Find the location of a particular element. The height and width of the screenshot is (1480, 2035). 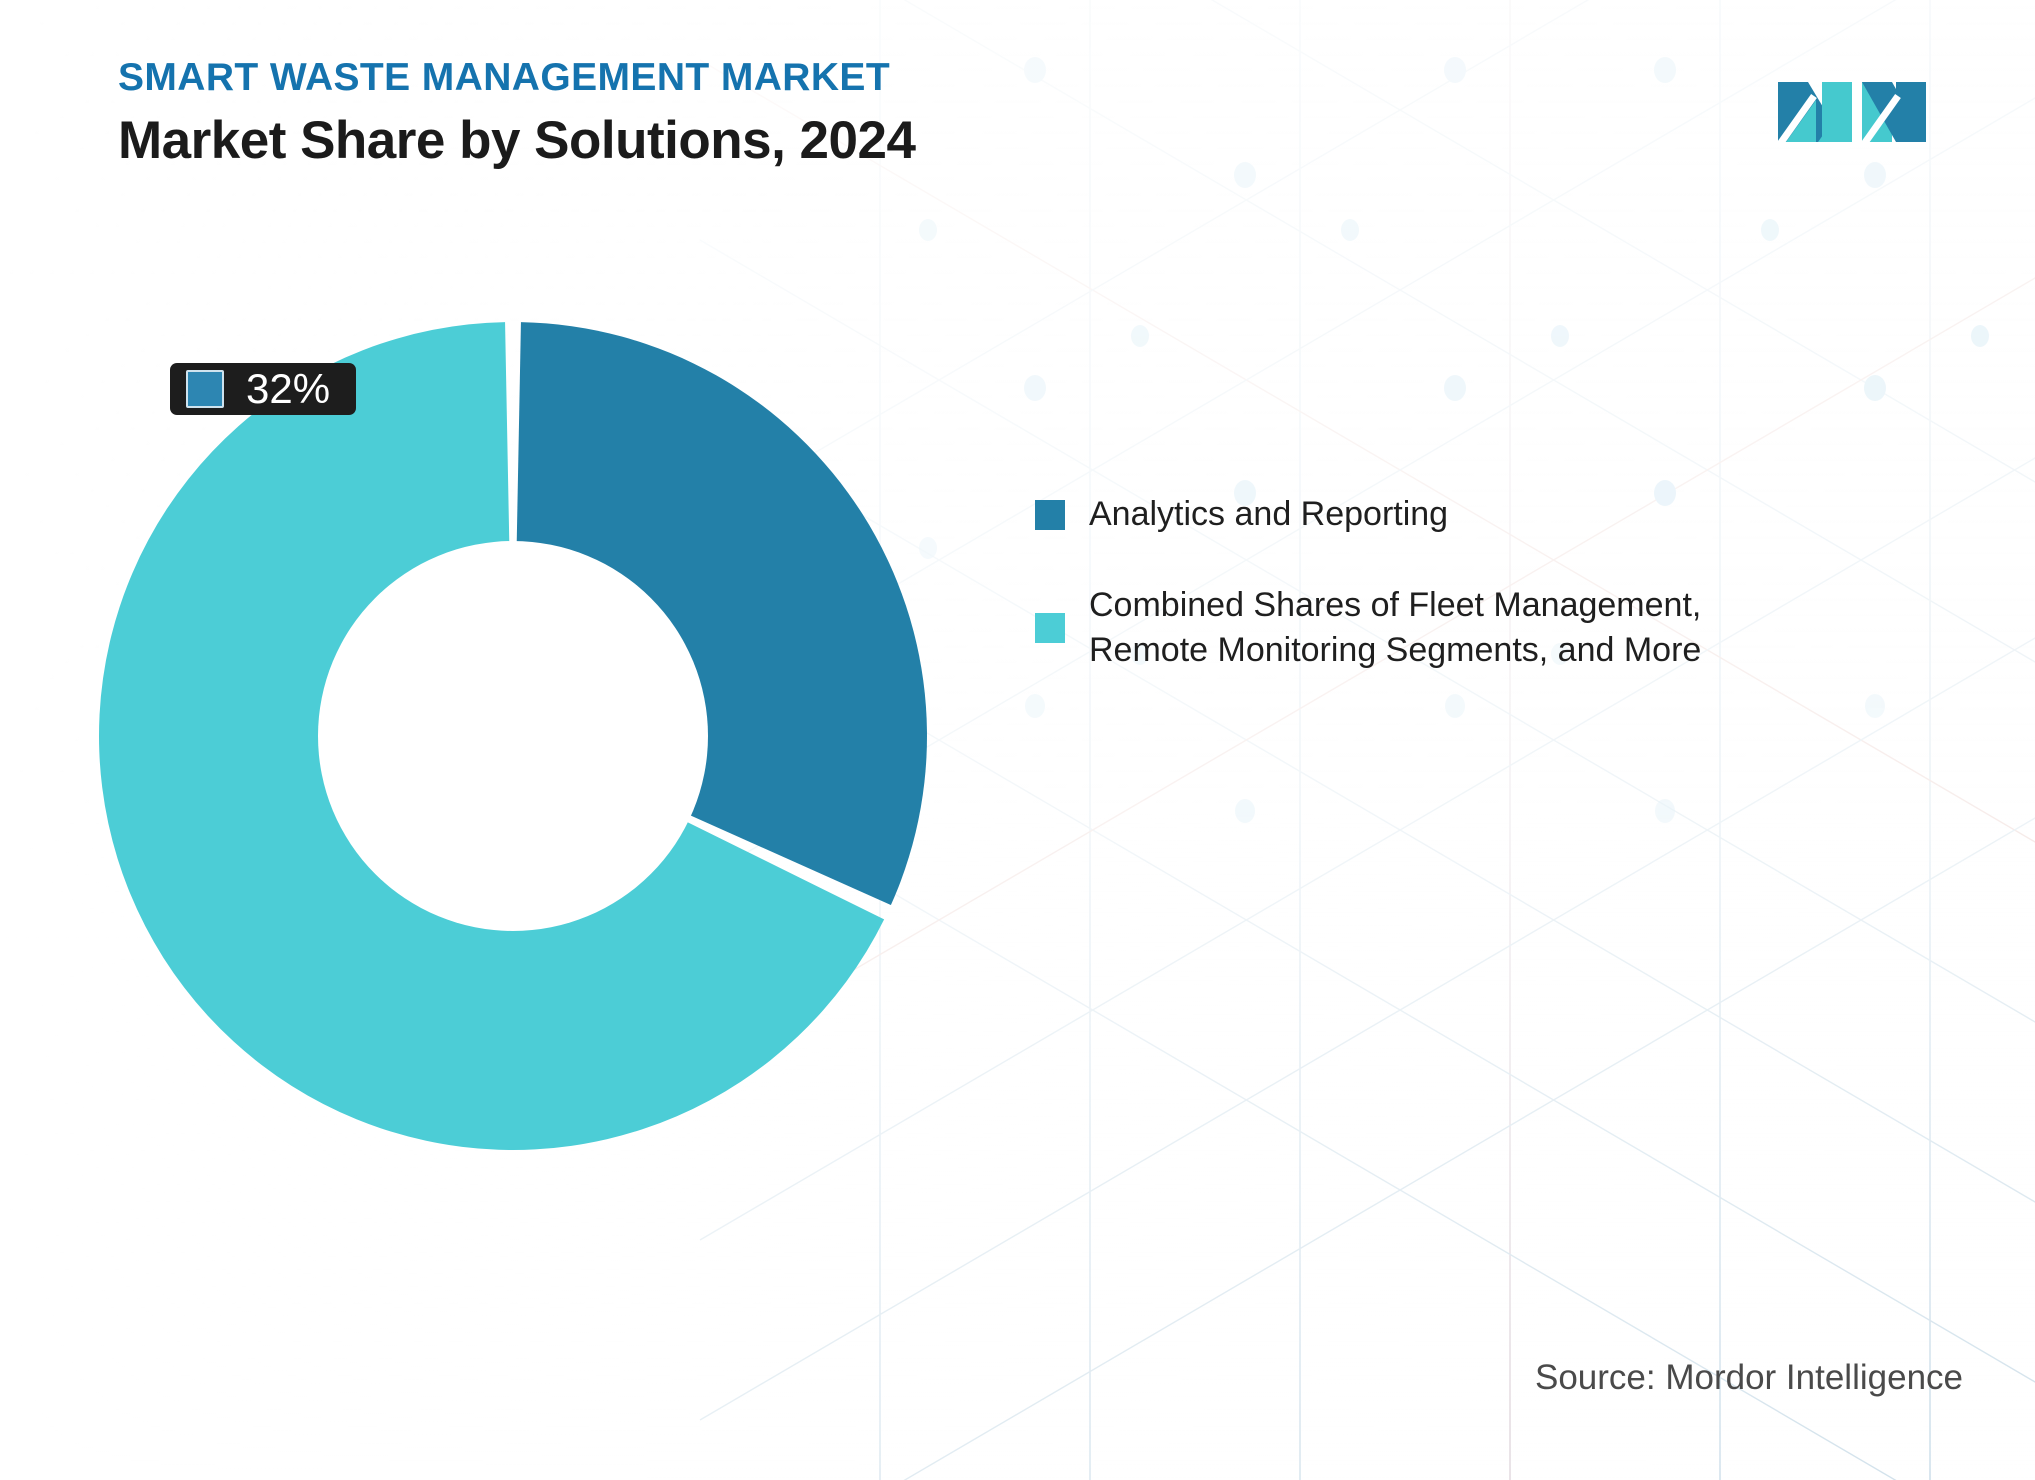

chart-title: Market Share by Solutions, 2024 is located at coordinates (517, 140).